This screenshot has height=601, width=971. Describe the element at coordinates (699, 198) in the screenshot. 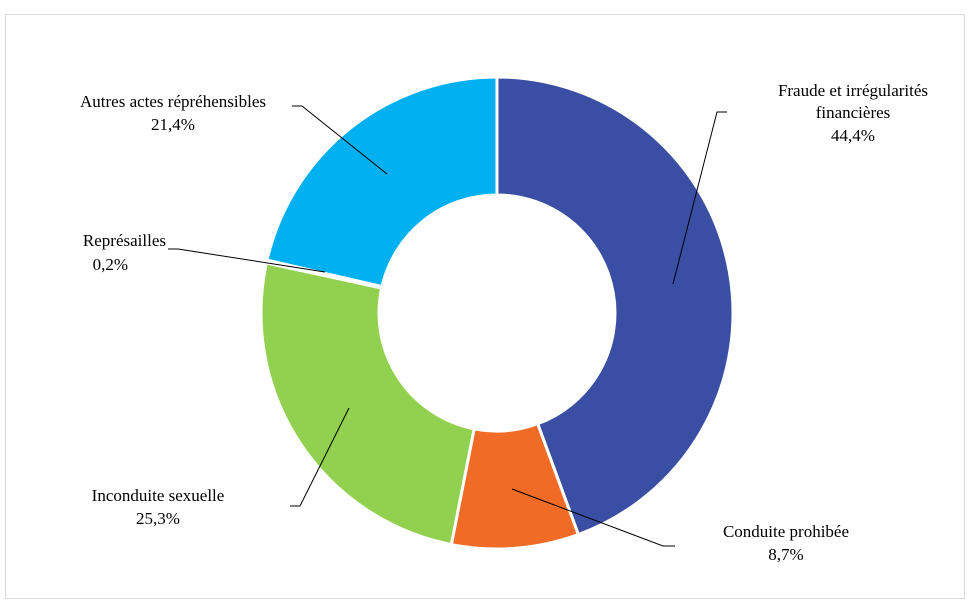

I see `leader-line-fraude` at that location.